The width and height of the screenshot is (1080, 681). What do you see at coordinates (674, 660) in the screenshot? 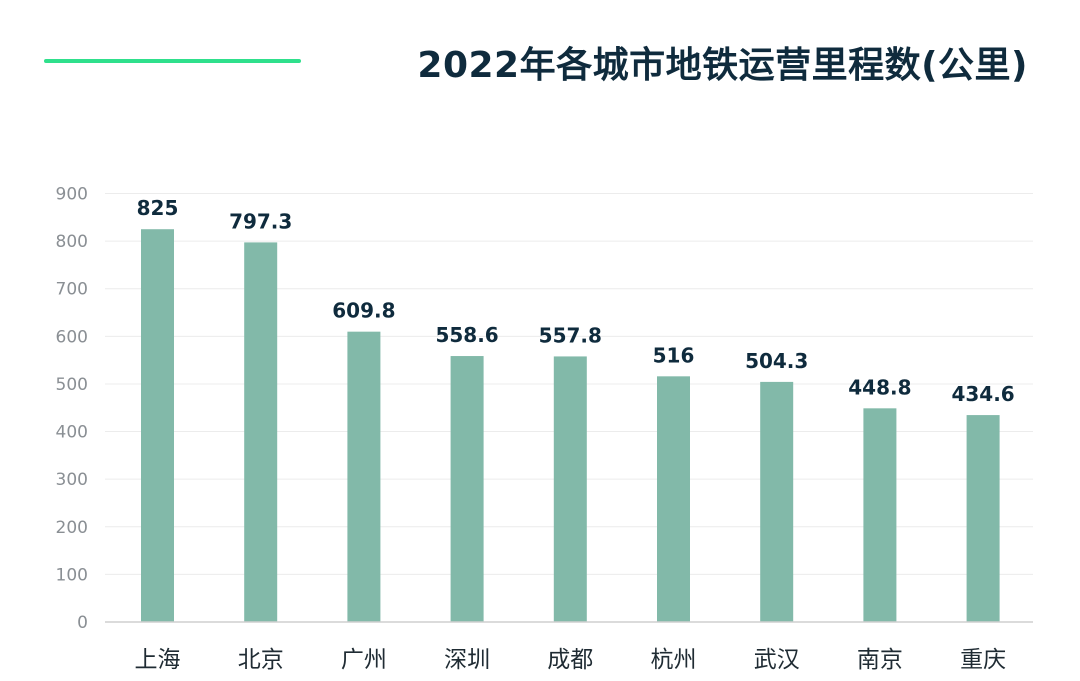
I see `x-category-label: 杭州` at bounding box center [674, 660].